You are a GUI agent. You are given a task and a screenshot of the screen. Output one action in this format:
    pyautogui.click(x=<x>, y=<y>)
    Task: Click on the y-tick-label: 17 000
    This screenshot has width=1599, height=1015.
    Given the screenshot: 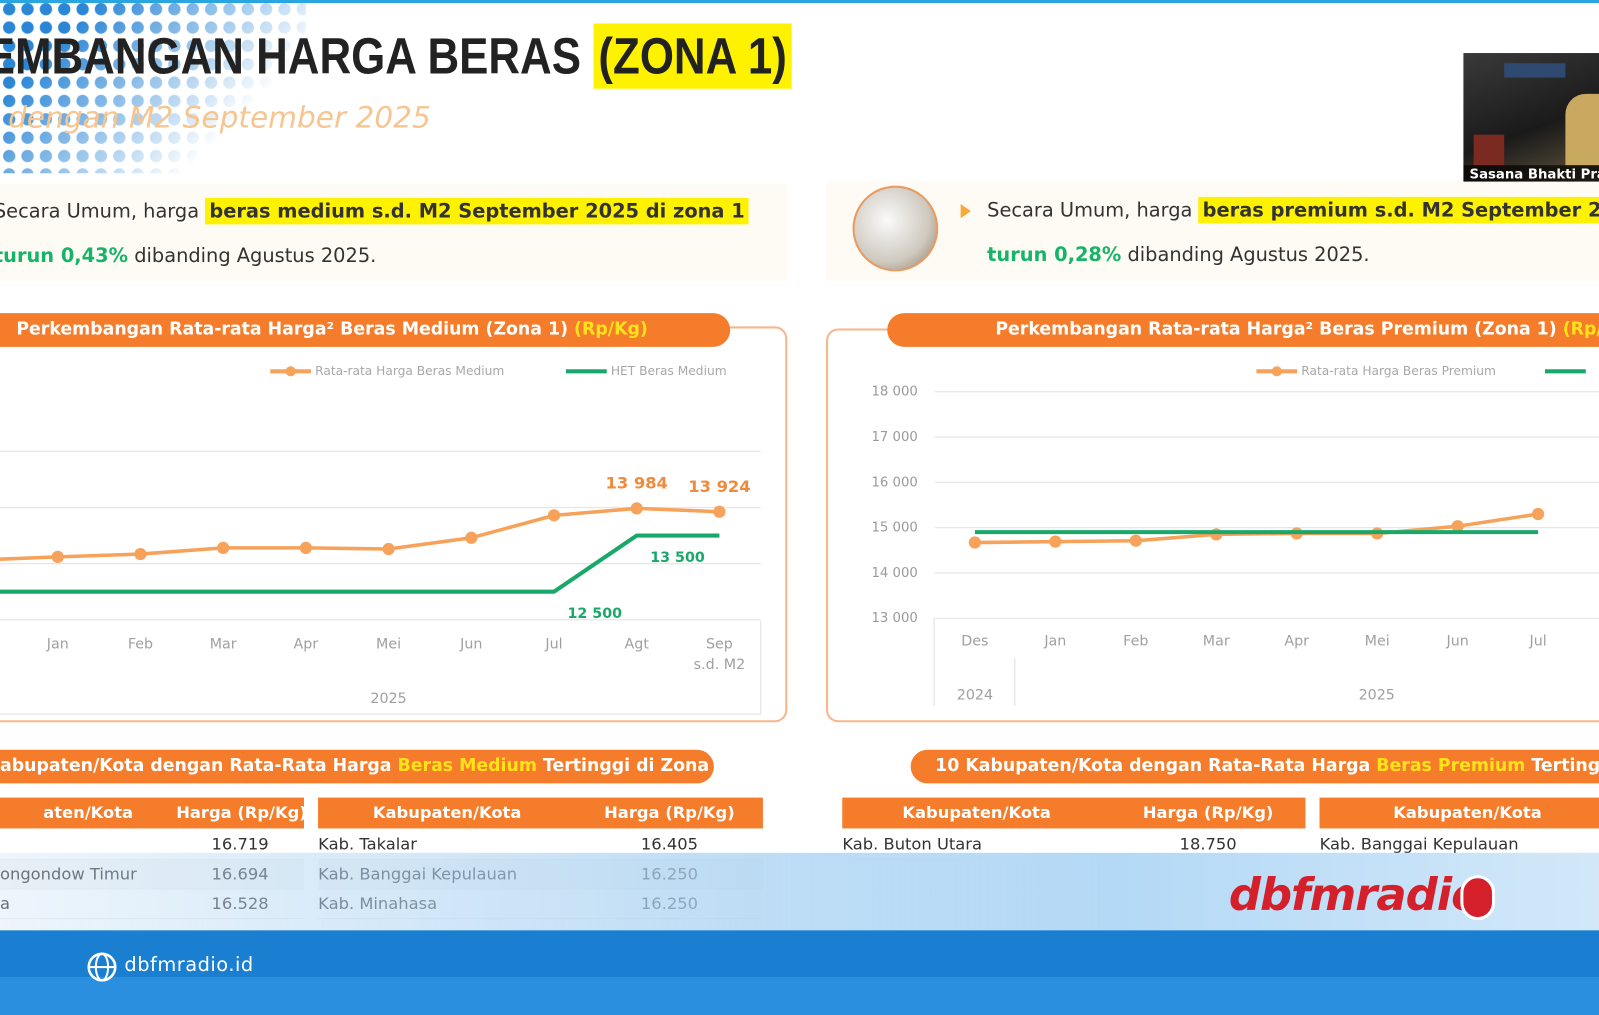 What is the action you would take?
    pyautogui.click(x=894, y=437)
    